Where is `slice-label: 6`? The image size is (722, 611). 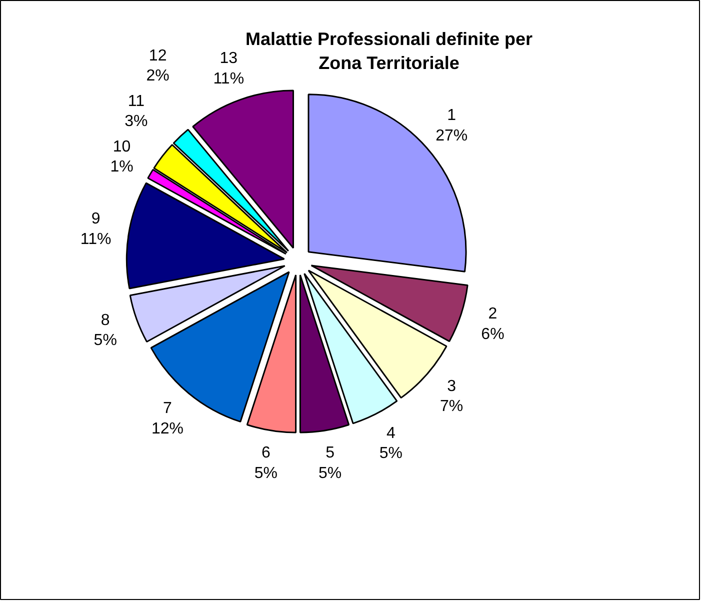
slice-label: 6 is located at coordinates (266, 453).